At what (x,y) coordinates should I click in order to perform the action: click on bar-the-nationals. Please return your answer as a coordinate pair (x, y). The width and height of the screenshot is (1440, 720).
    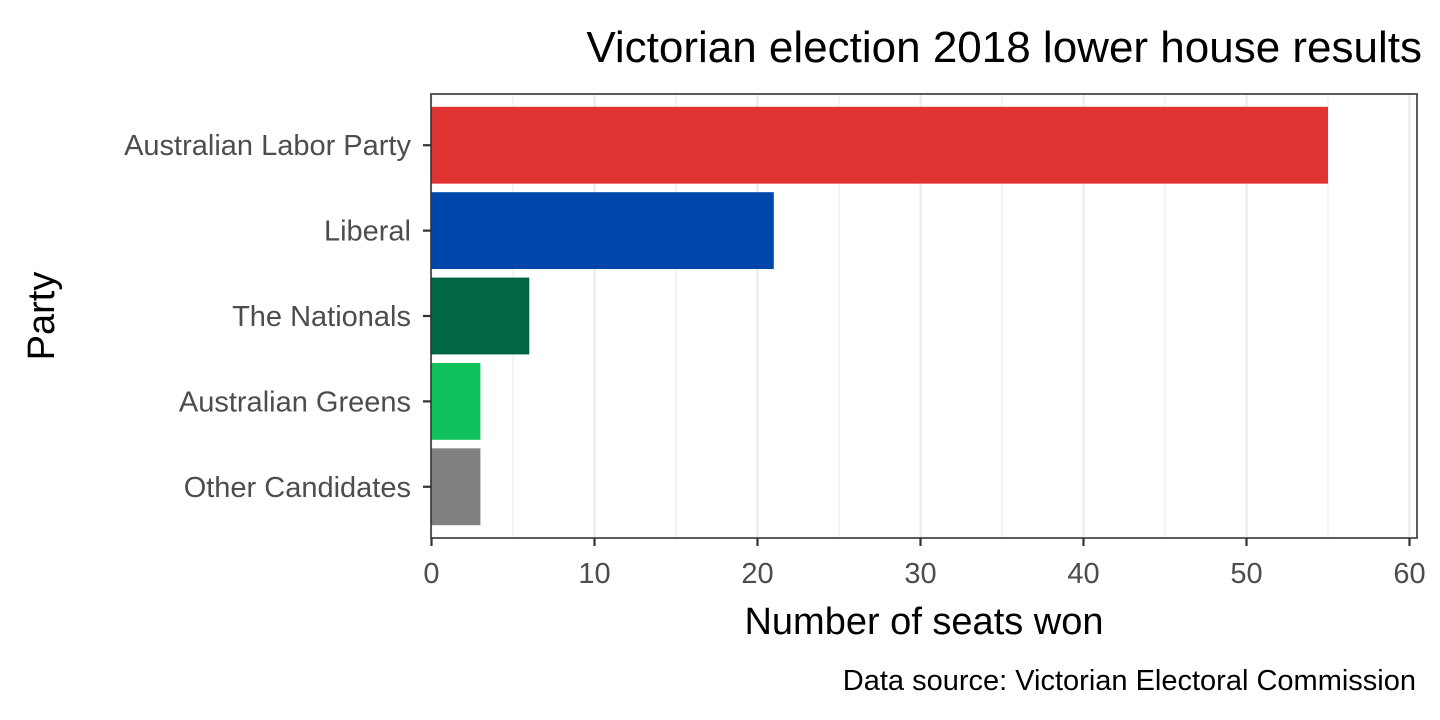
    Looking at the image, I should click on (480, 316).